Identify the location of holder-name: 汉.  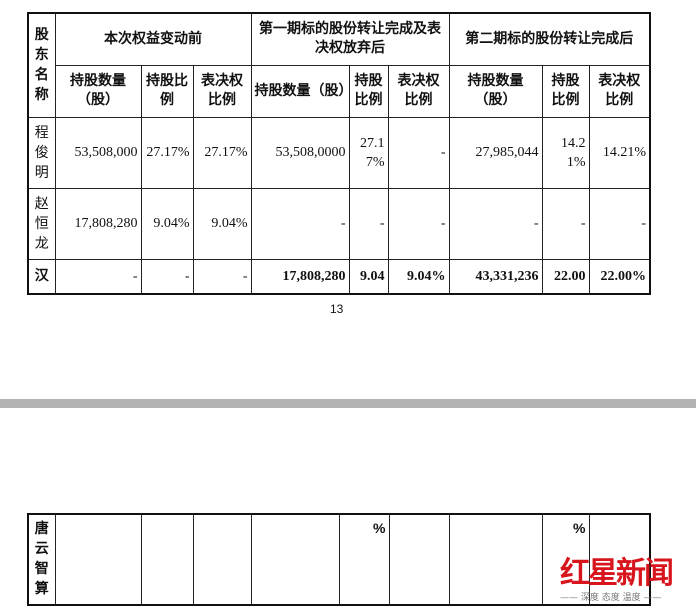
(41, 276).